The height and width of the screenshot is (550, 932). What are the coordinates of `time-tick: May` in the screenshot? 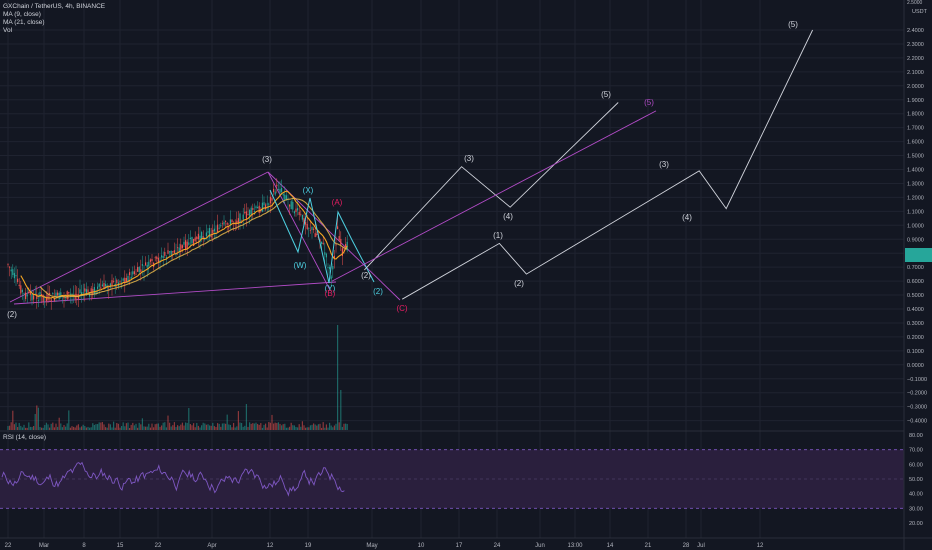 It's located at (371, 546).